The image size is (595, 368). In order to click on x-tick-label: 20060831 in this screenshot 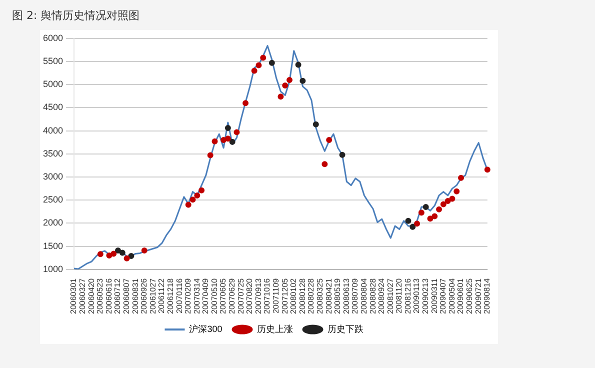, I will do `click(135, 296)`.